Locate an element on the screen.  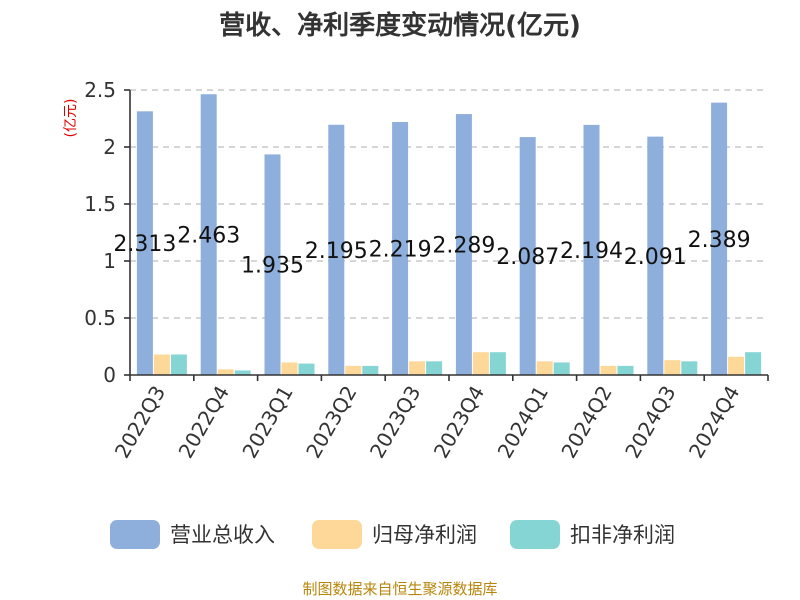
data-label: 2.219 is located at coordinates (400, 250).